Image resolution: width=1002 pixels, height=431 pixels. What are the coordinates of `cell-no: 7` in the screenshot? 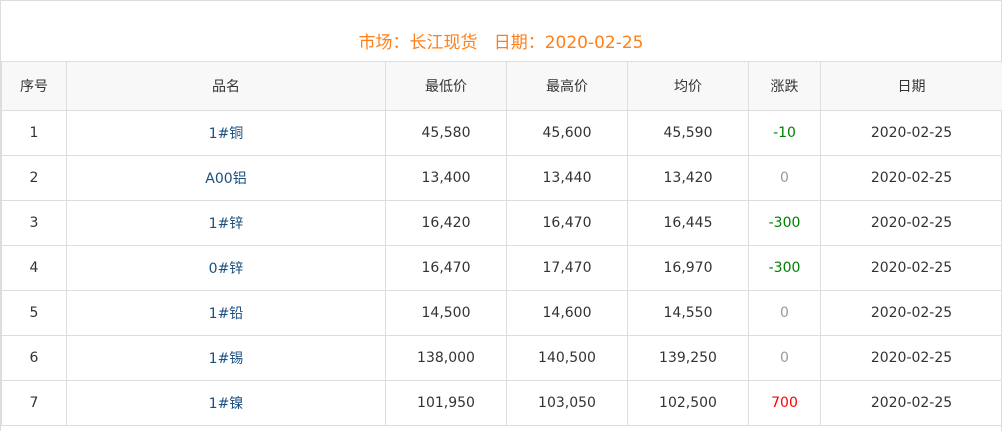 It's located at (34, 403).